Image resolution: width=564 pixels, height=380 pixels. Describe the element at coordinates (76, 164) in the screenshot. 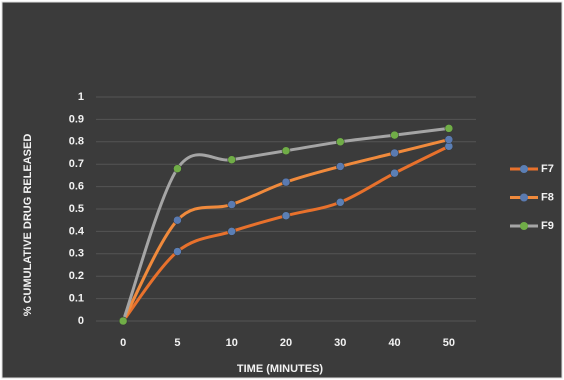

I see `y-tick-label: 0.7` at that location.